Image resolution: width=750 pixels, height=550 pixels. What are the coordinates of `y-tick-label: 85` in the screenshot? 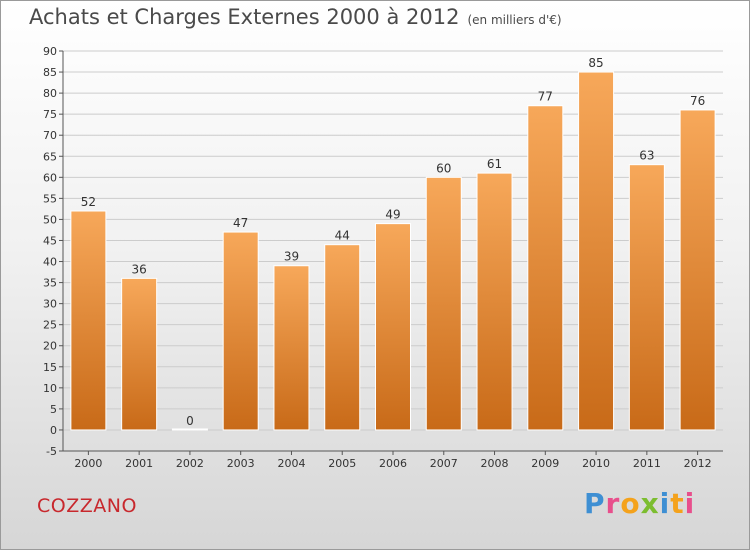 It's located at (50, 72).